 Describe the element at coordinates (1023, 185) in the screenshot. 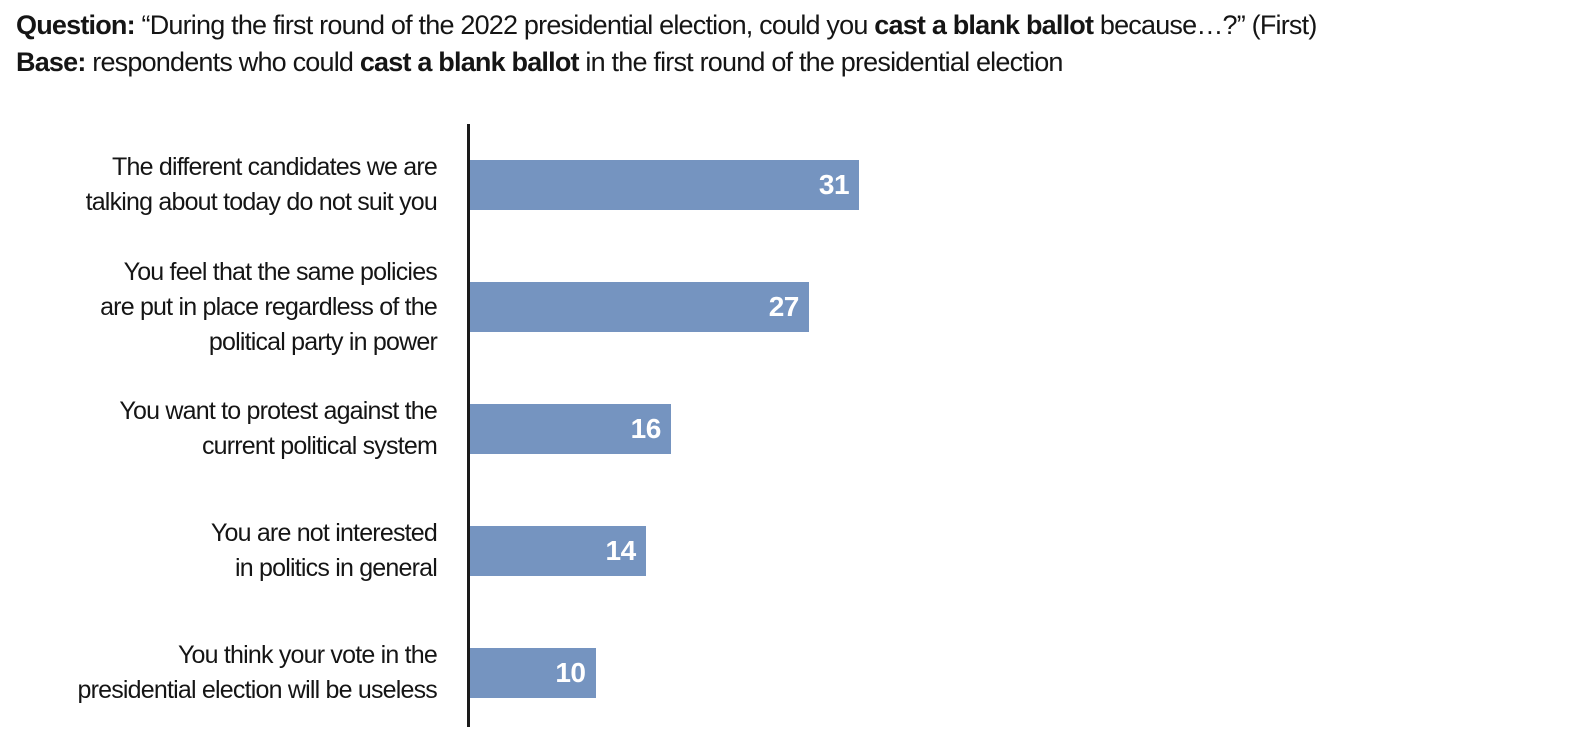

I see `bar-area: 31` at that location.